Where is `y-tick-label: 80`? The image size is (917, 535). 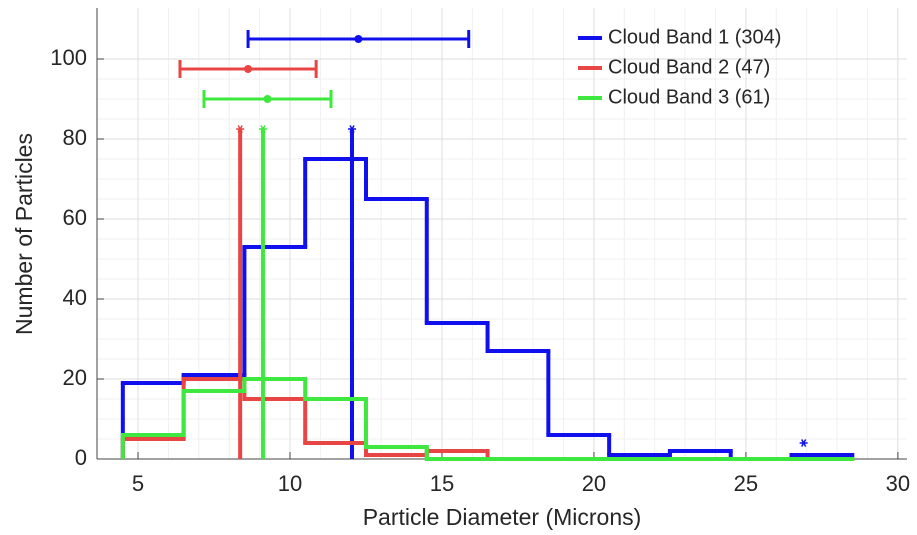
y-tick-label: 80 is located at coordinates (75, 137).